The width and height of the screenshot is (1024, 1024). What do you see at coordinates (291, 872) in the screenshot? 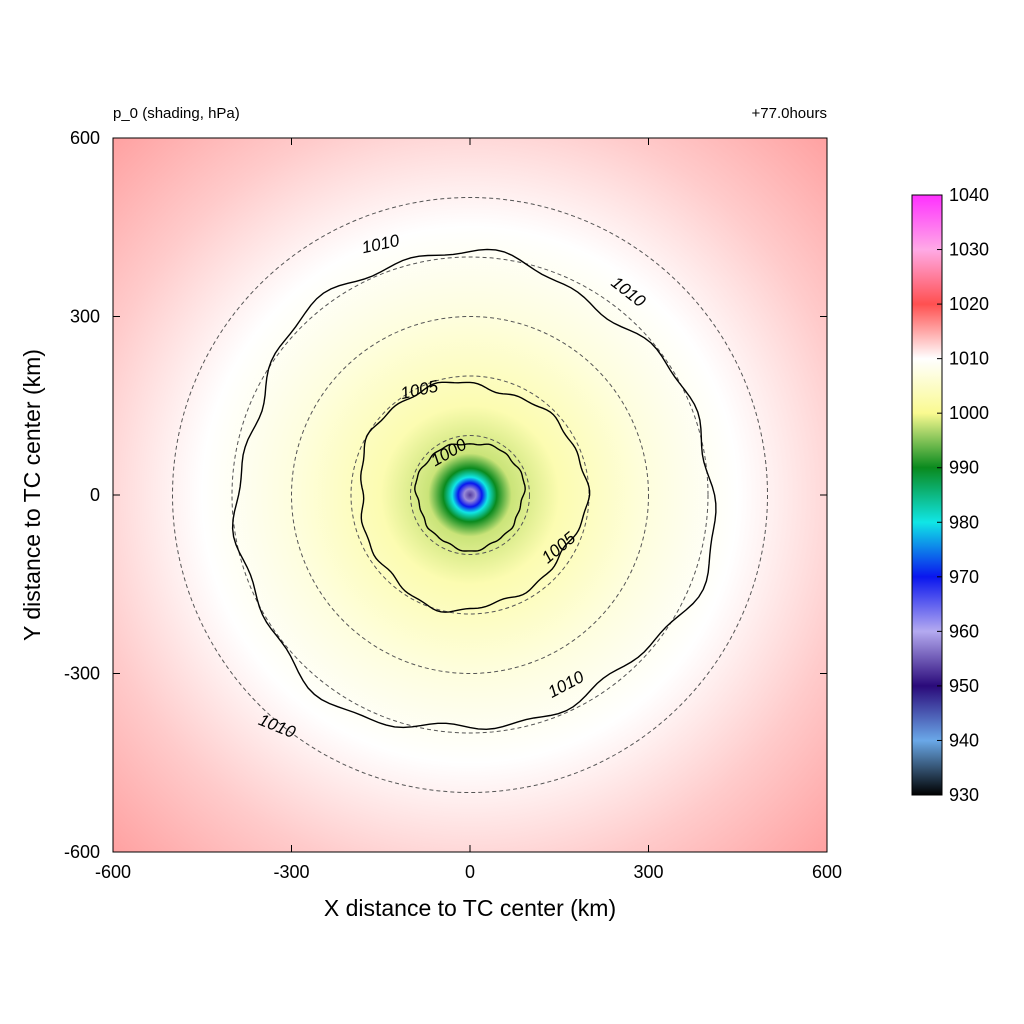
I see `x-tick-label: -300` at bounding box center [291, 872].